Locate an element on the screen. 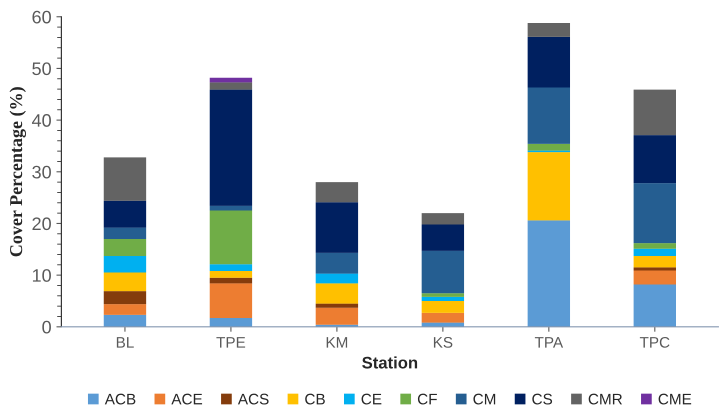 Image resolution: width=722 pixels, height=419 pixels. legend-label: ACS is located at coordinates (253, 399).